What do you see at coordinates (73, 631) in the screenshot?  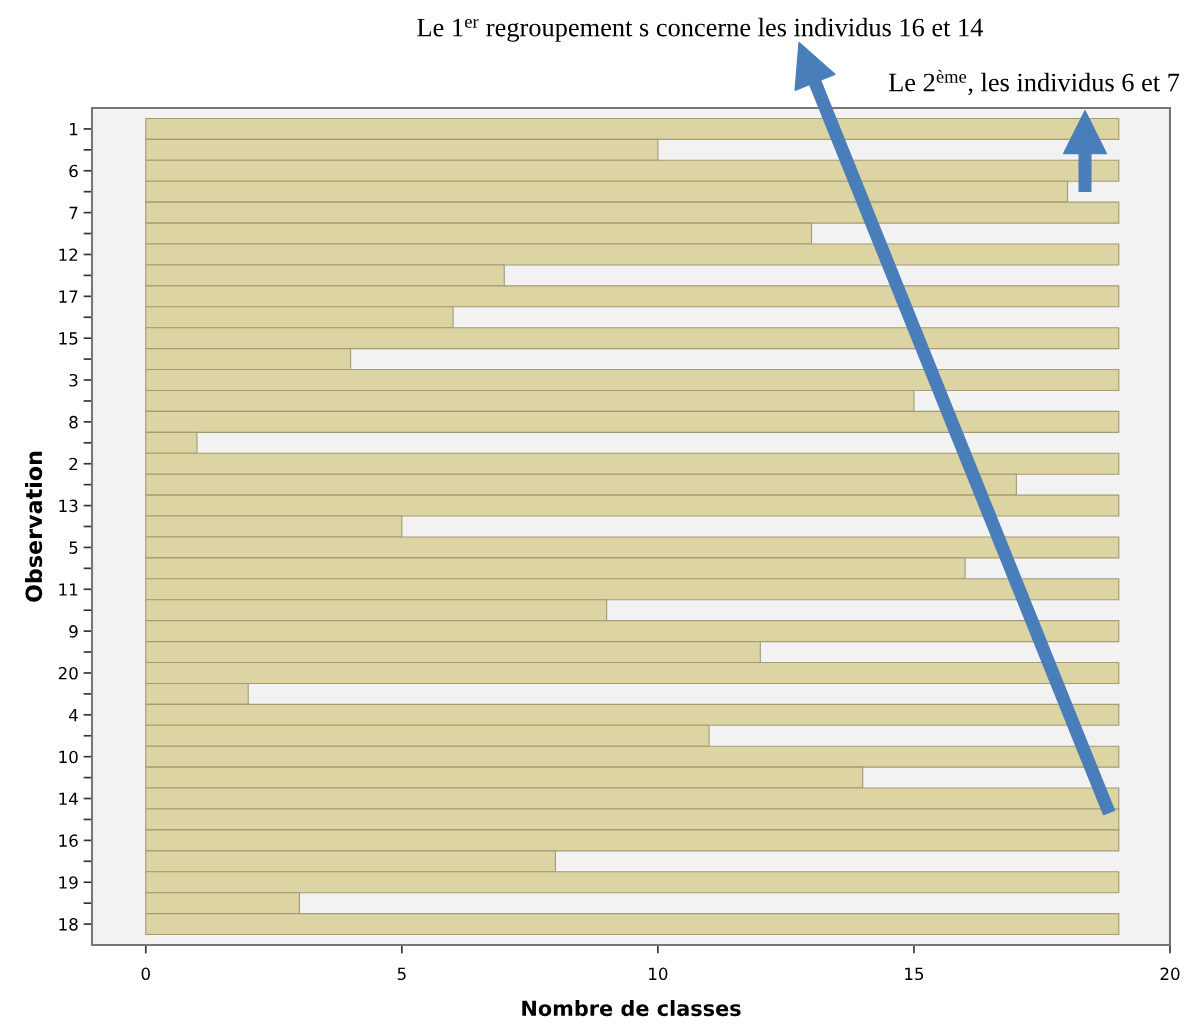 I see `y-tick-label: 9` at bounding box center [73, 631].